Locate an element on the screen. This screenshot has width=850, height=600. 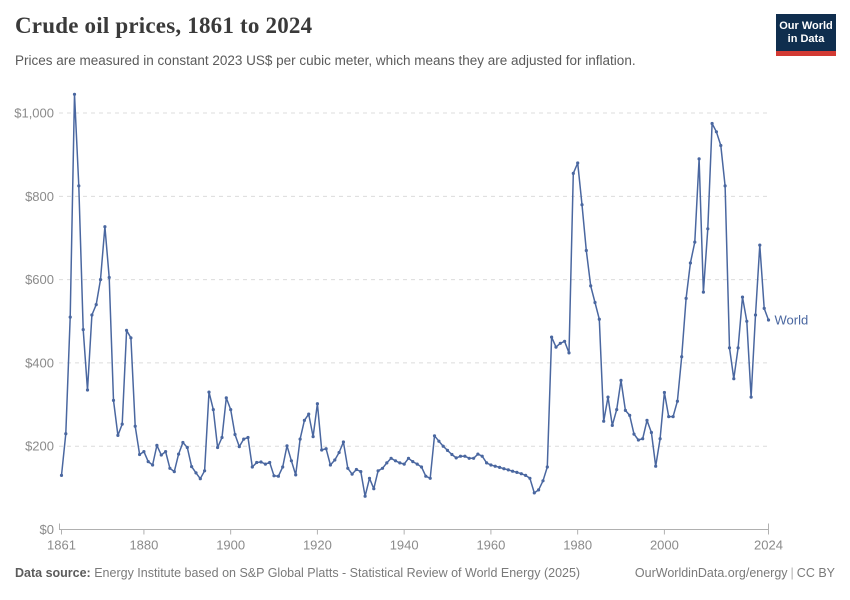
y-axis-tick-label: $1,000 is located at coordinates (34, 113).